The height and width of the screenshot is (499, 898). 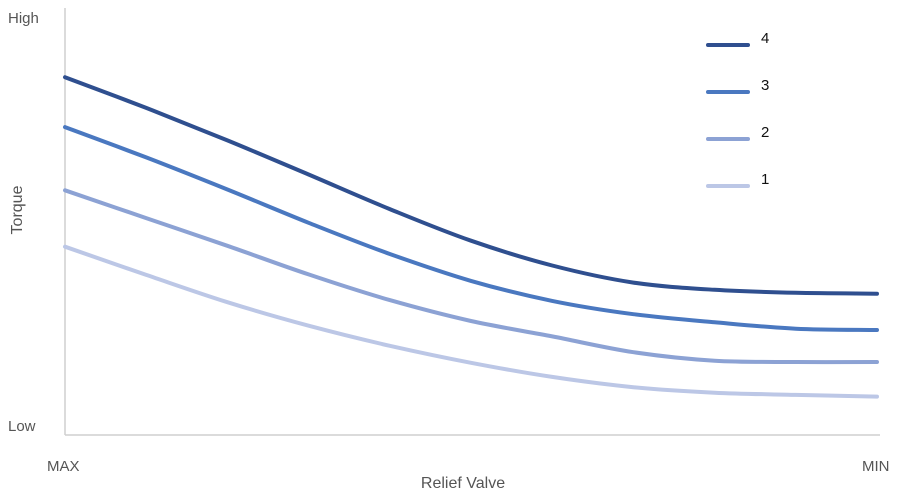 I want to click on y-tick-low: Low, so click(x=22, y=426).